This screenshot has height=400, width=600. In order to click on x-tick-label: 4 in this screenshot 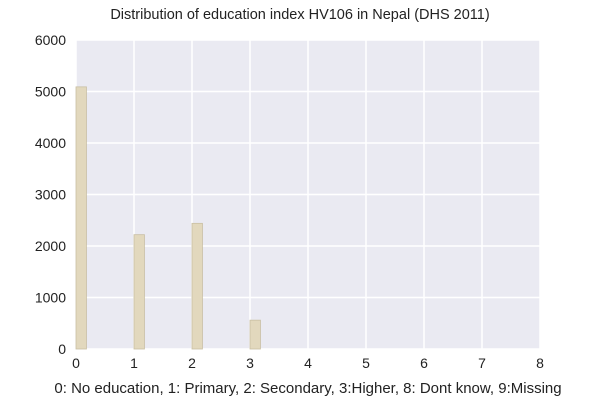, I will do `click(308, 363)`.